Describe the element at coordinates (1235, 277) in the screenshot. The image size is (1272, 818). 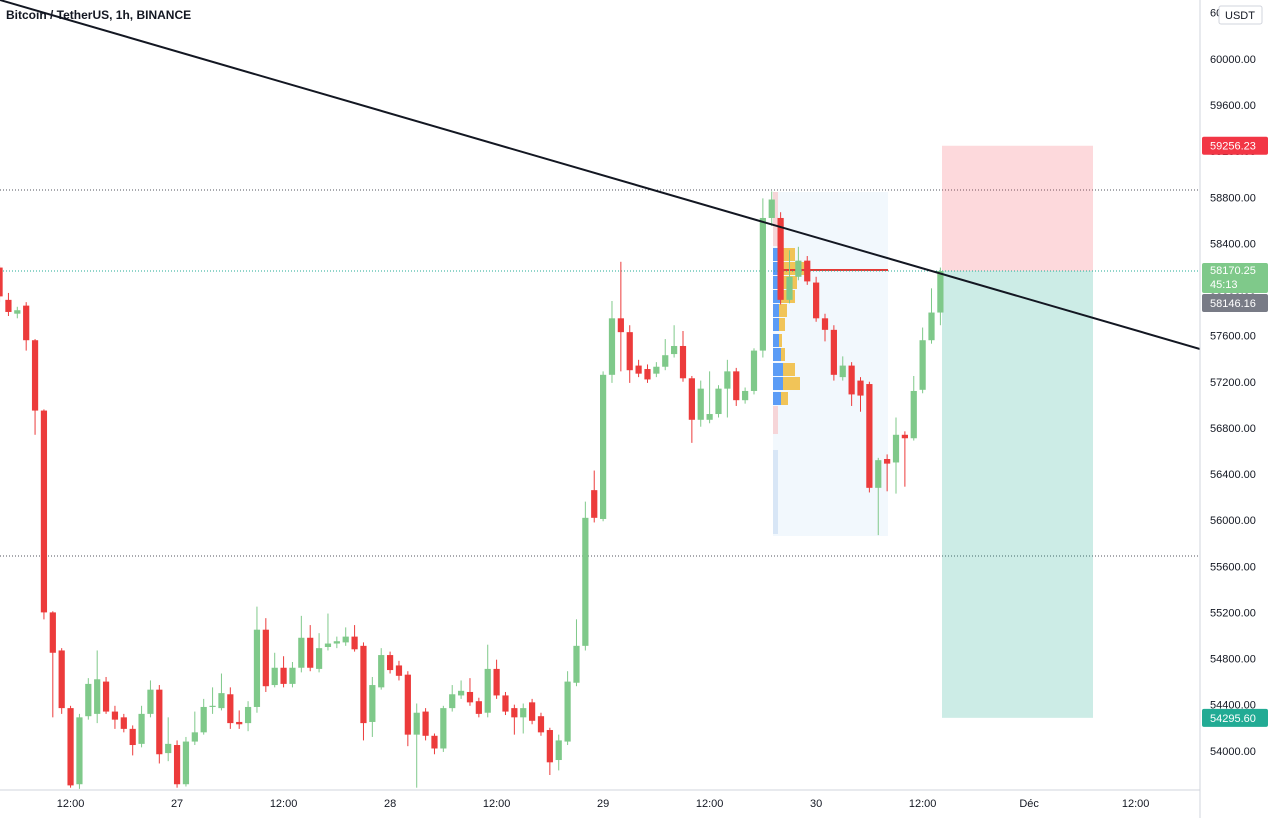
I see `last-price-box` at that location.